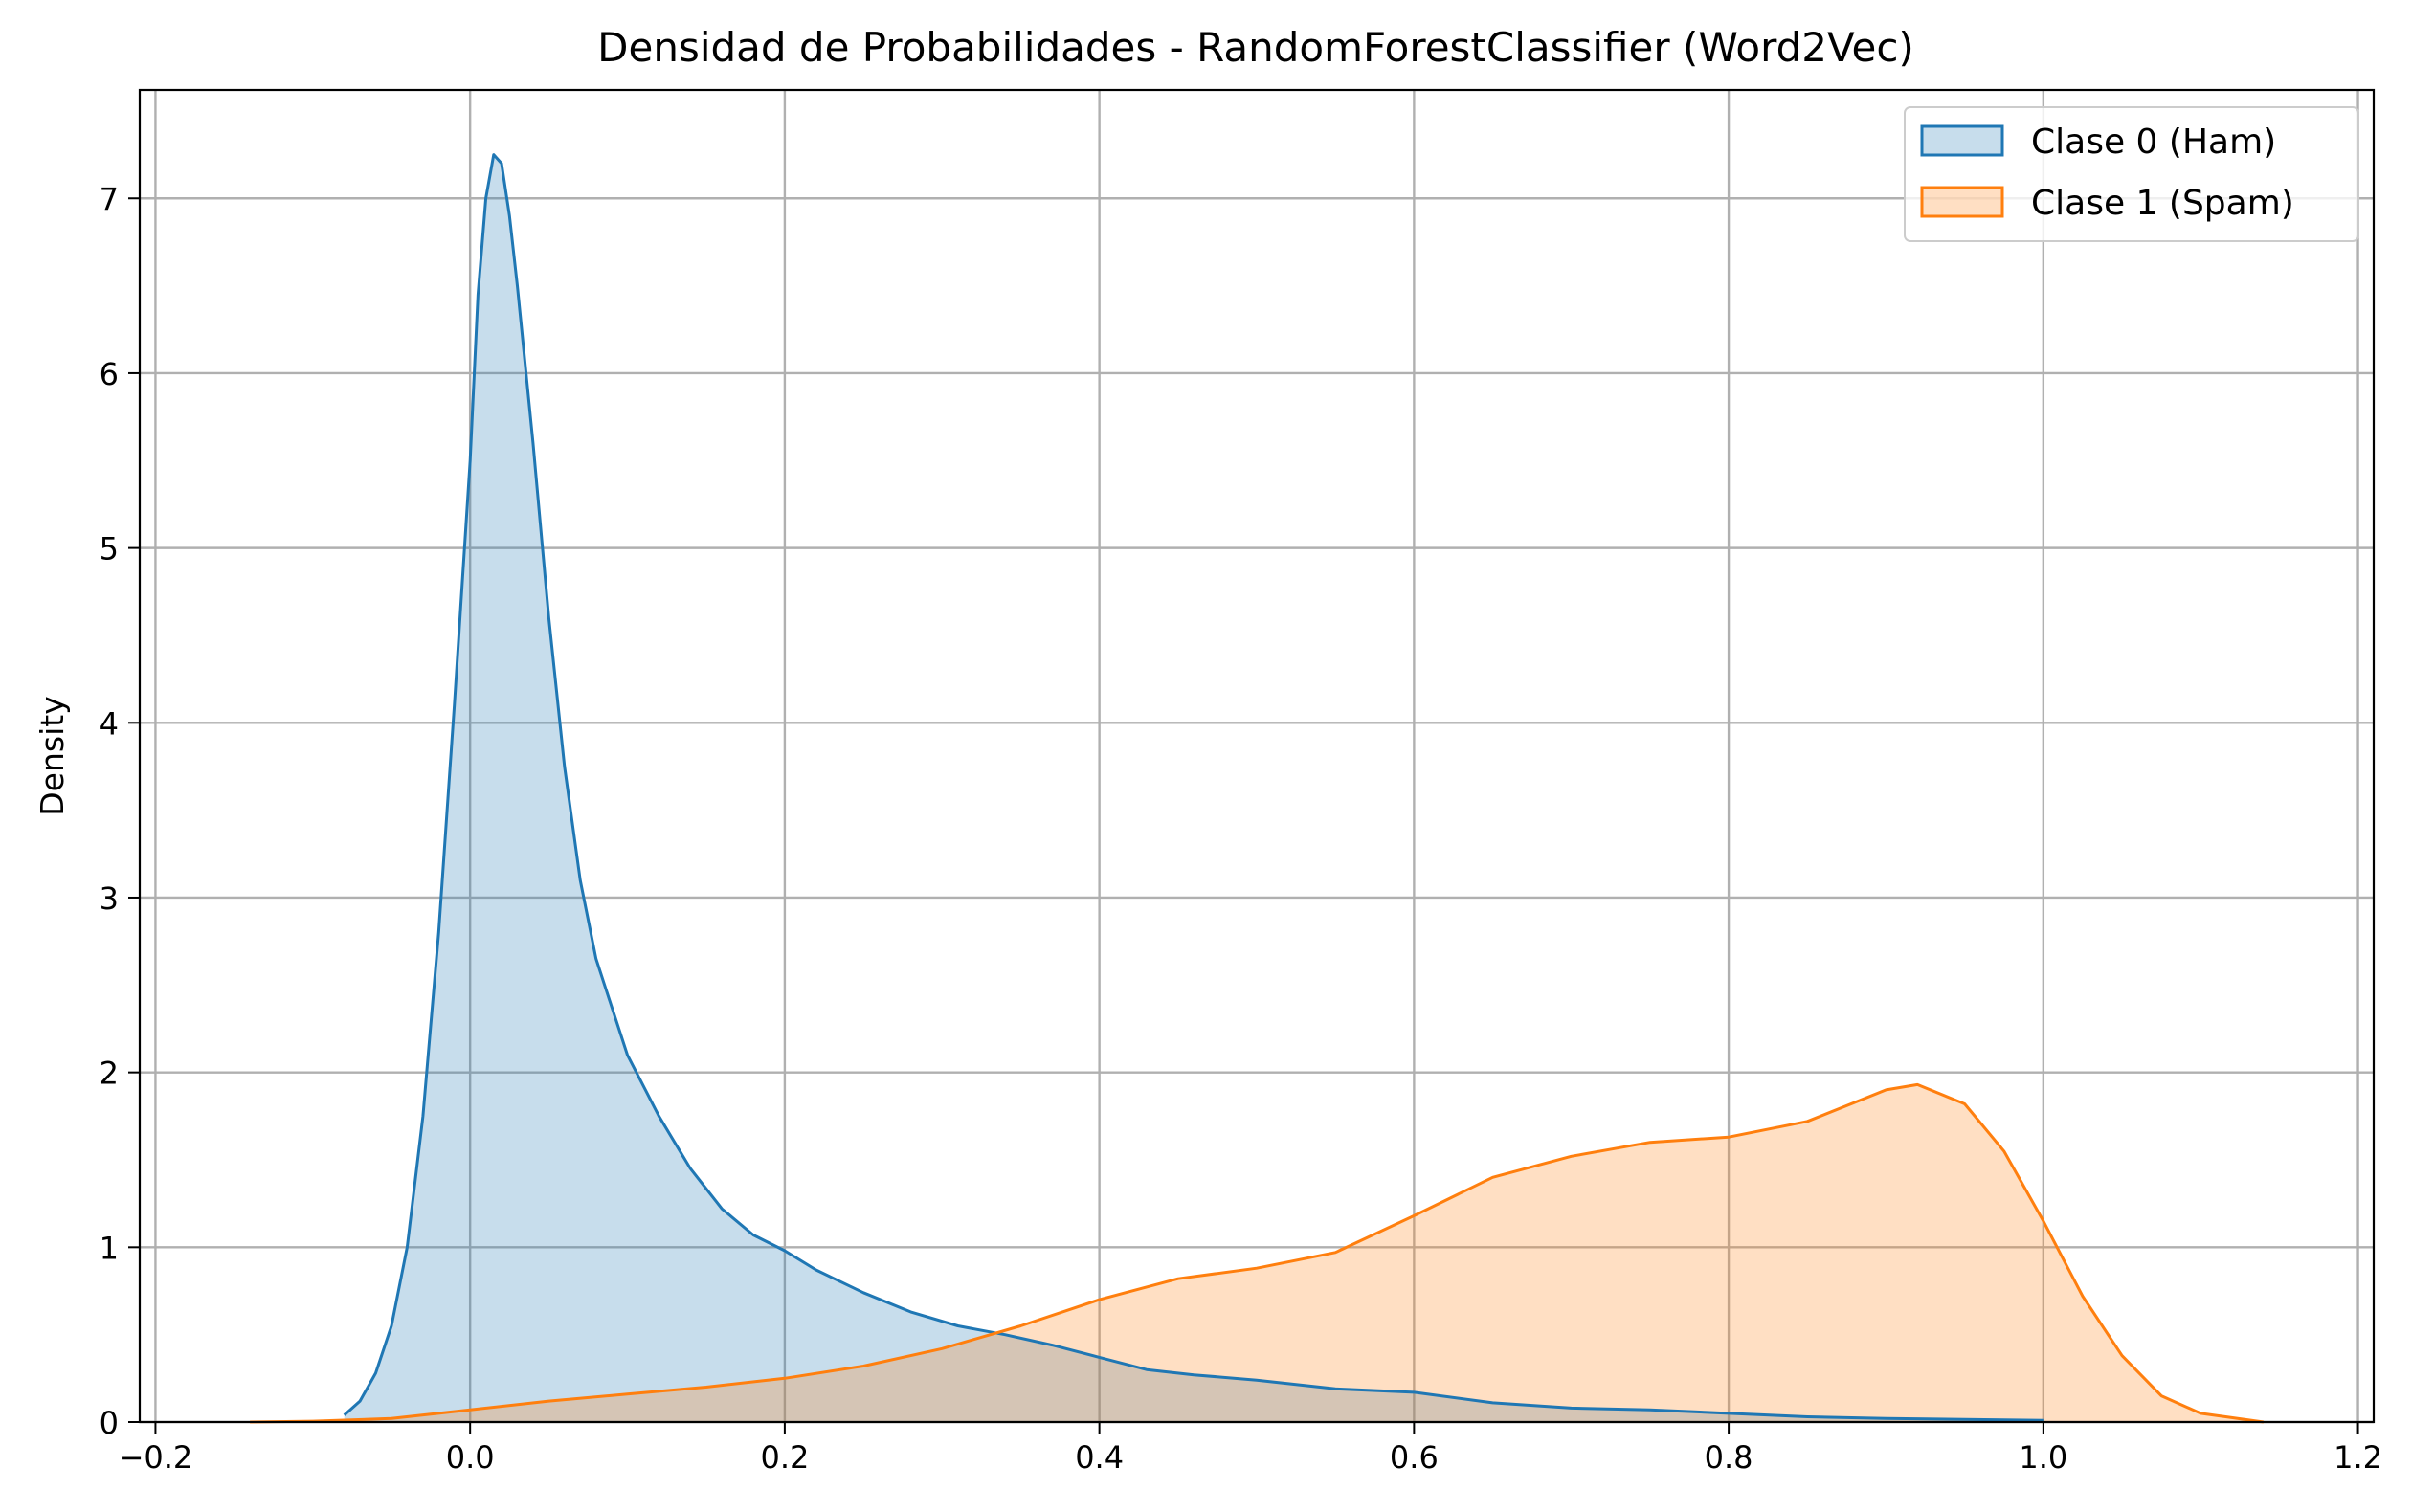  Describe the element at coordinates (109, 1074) in the screenshot. I see `y-tick-label: 2` at that location.